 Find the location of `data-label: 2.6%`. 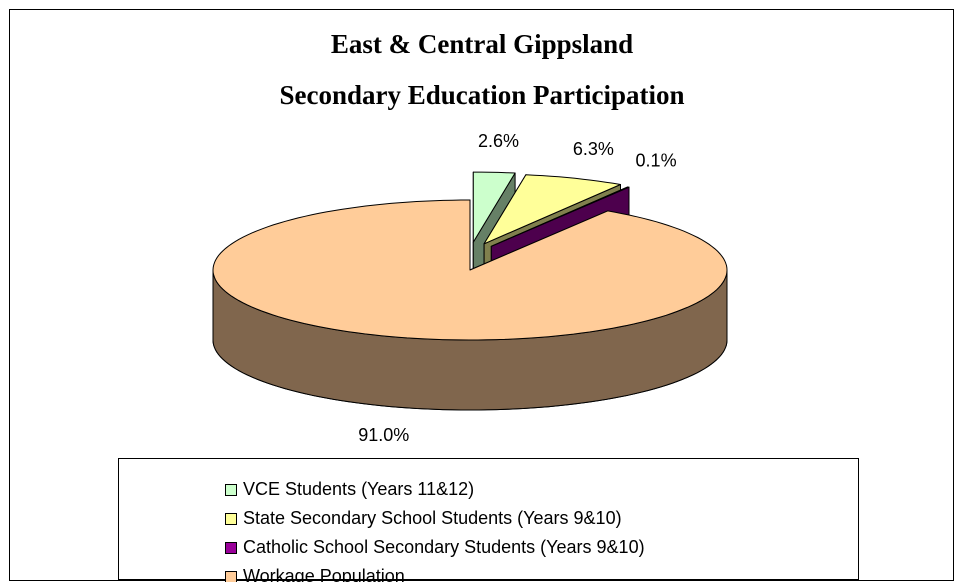

data-label: 2.6% is located at coordinates (498, 141).